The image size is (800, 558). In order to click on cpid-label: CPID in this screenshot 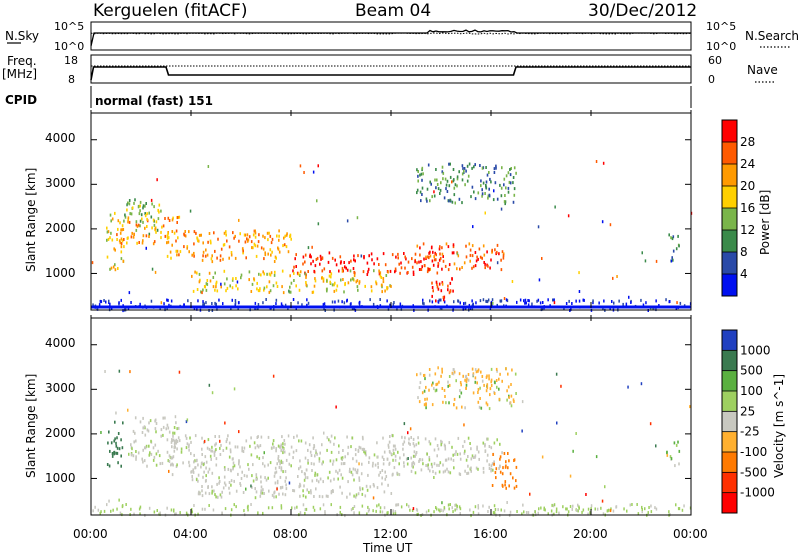, I will do `click(21, 100)`.